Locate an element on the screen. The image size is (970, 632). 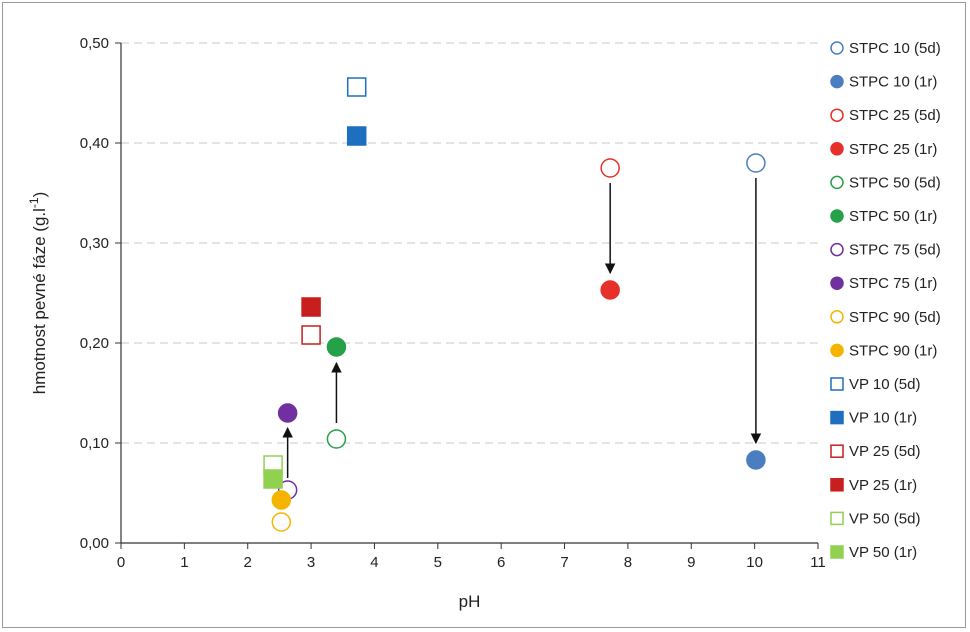
legend-label: STPC 75 (5d) is located at coordinates (895, 250).